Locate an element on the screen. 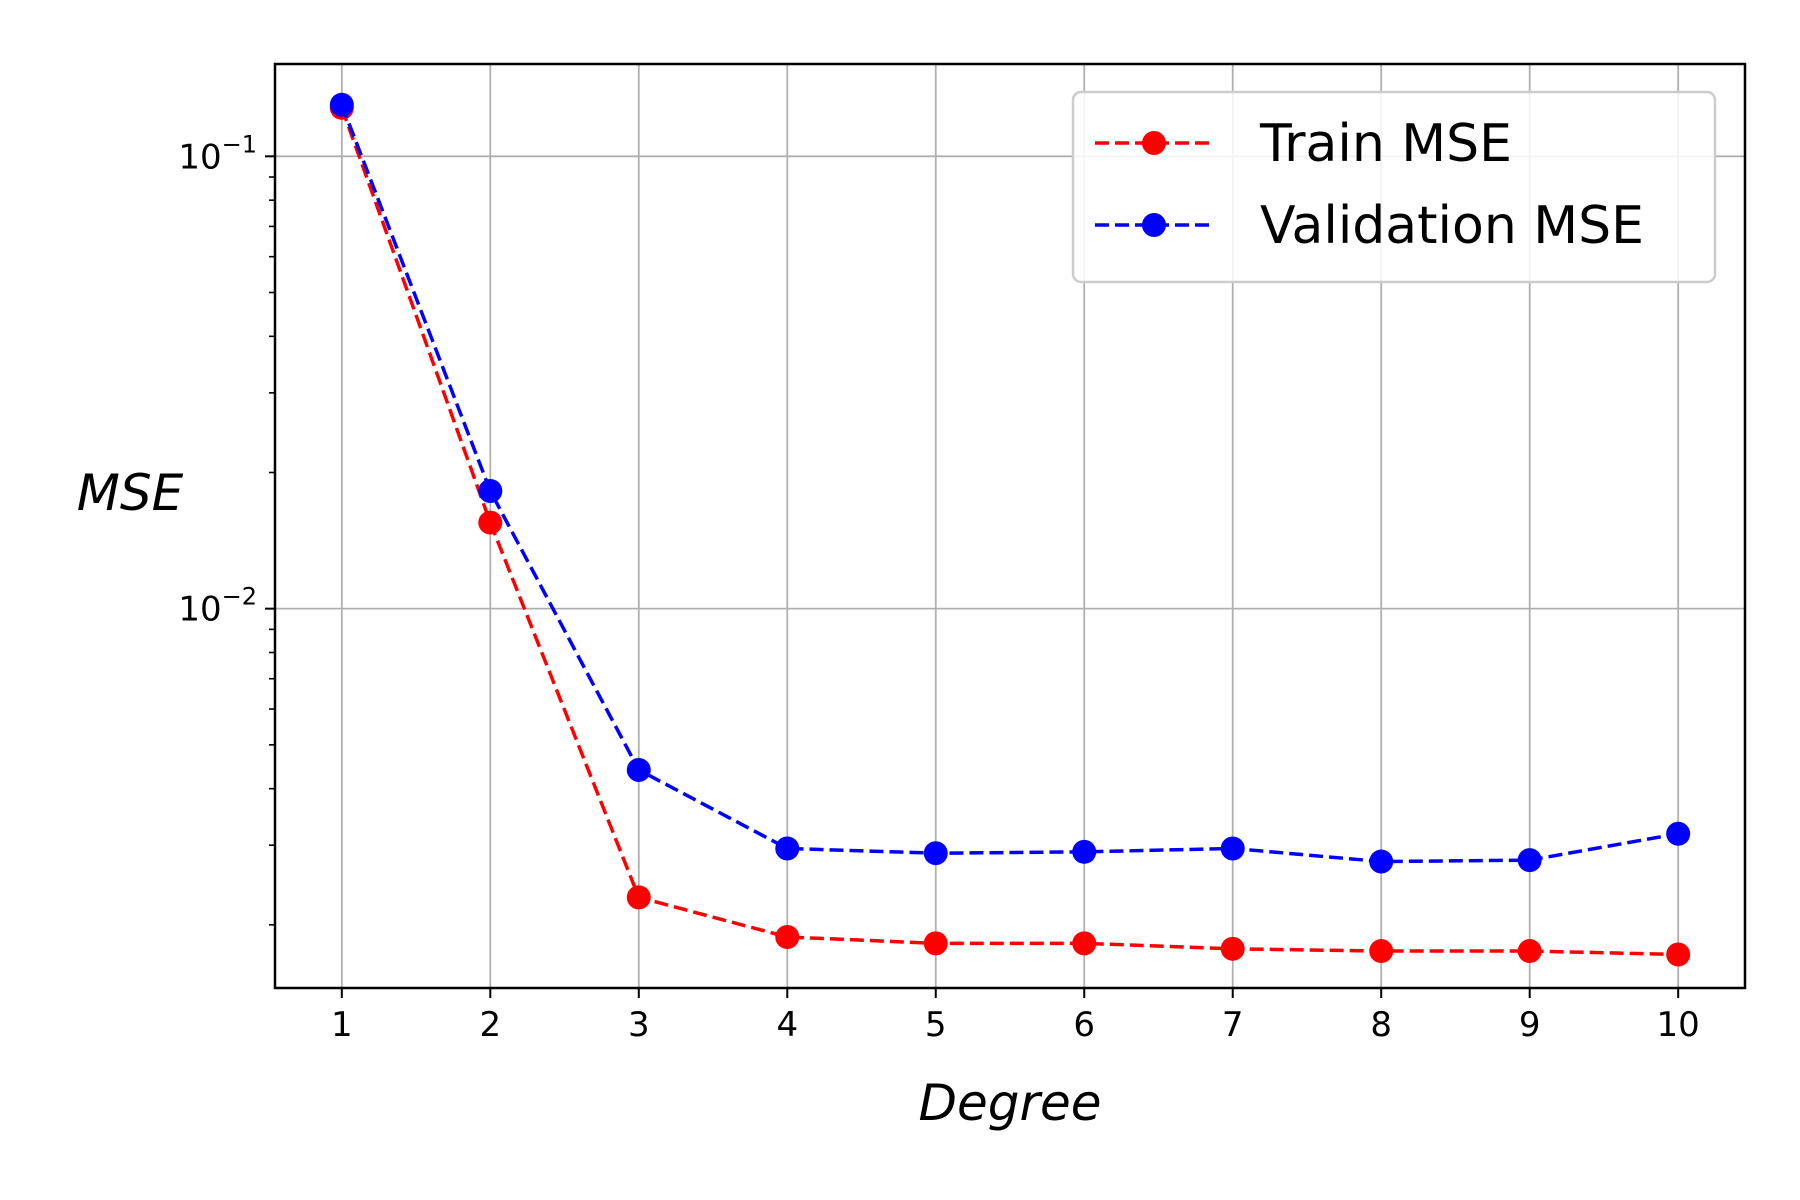 The image size is (1800, 1200). y-tick-label: 10⁻¹ is located at coordinates (217, 153).